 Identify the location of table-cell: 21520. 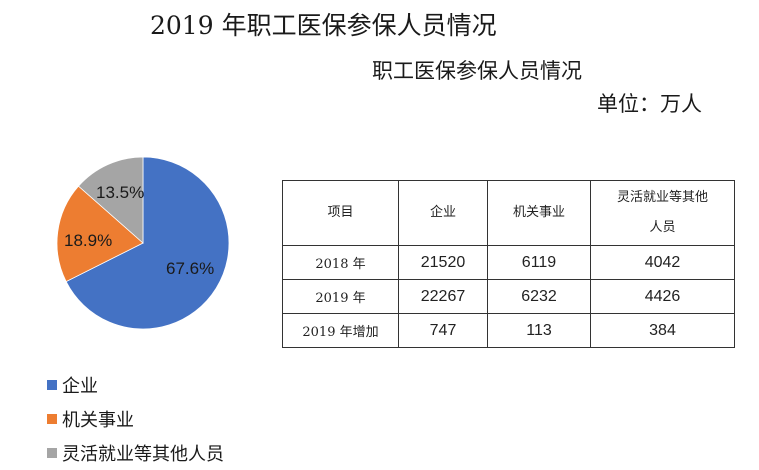
(443, 262).